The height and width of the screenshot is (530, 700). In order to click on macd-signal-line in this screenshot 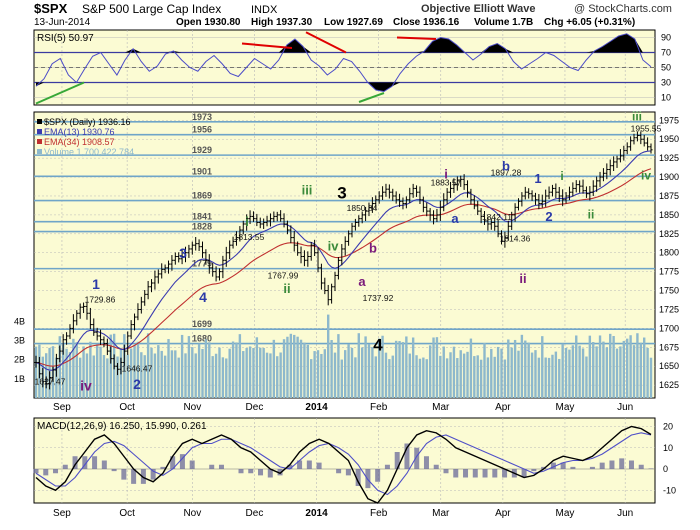, I will do `click(343, 464)`.